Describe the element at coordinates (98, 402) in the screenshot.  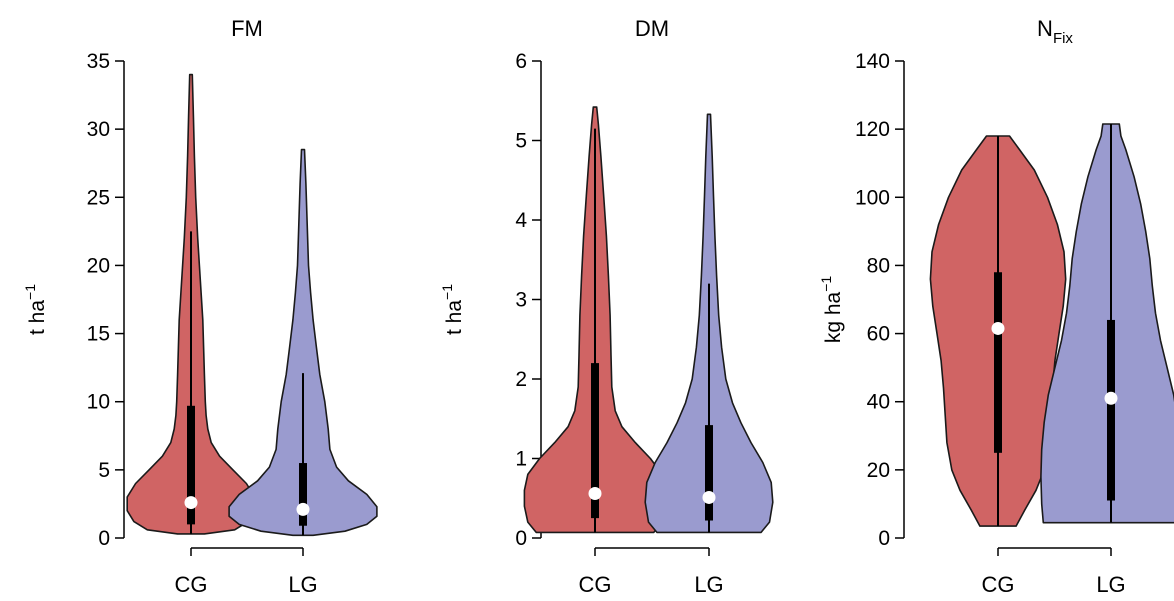
I see `y-tick-label: 10` at that location.